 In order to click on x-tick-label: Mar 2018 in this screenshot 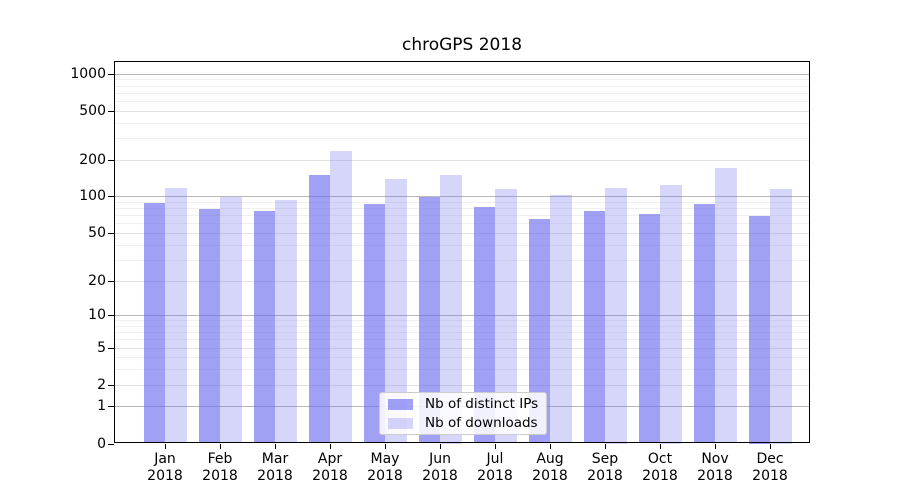, I will do `click(275, 467)`.